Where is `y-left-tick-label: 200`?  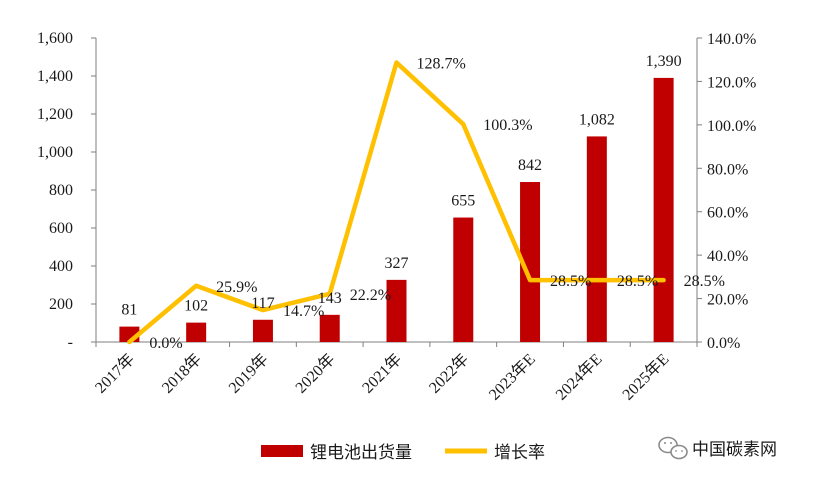 y-left-tick-label: 200 is located at coordinates (61, 304).